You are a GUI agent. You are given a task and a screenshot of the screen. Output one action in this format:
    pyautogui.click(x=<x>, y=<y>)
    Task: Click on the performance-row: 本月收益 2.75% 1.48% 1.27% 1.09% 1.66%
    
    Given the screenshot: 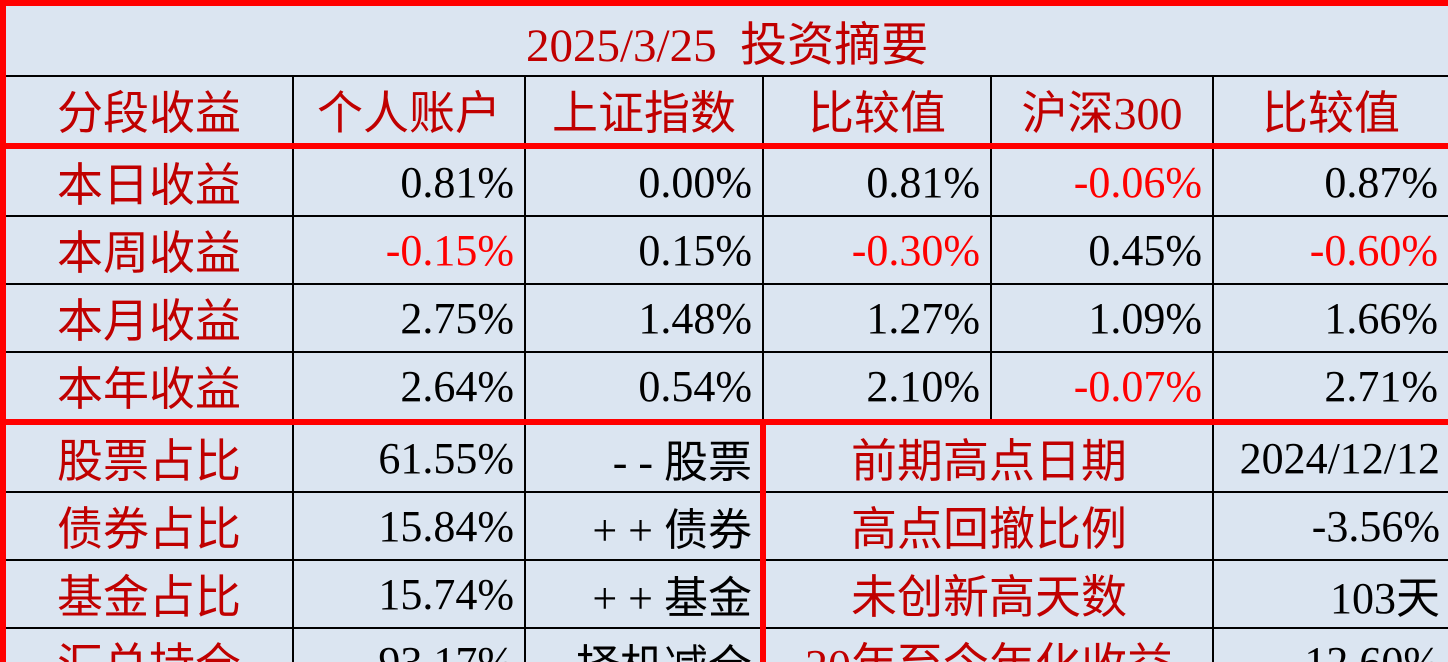 What is the action you would take?
    pyautogui.click(x=725, y=318)
    